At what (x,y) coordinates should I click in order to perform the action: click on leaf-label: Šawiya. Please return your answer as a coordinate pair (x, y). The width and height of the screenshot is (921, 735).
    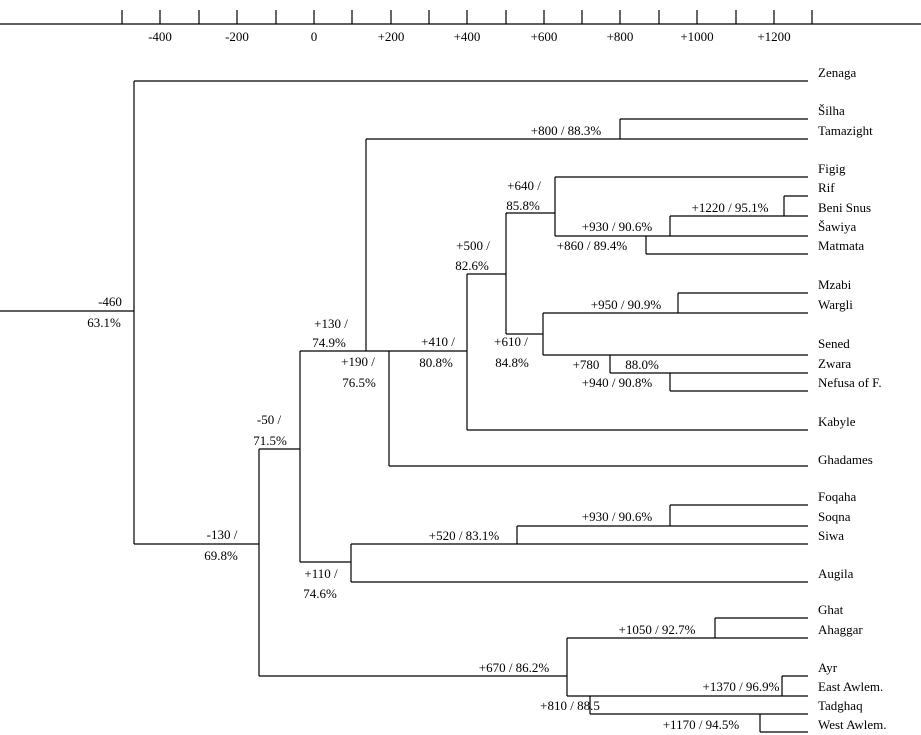
    Looking at the image, I should click on (837, 226).